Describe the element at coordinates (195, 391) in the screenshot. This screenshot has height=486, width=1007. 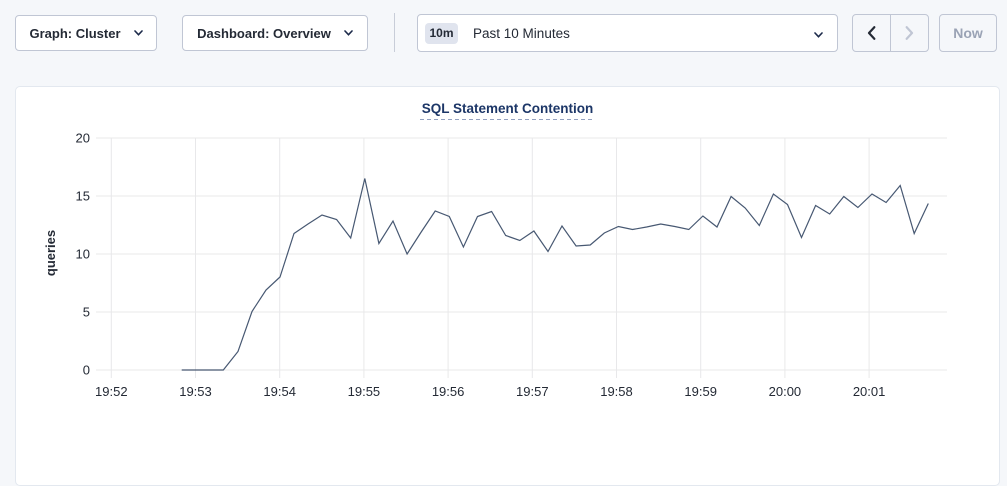
I see `svg-text: 19:53` at that location.